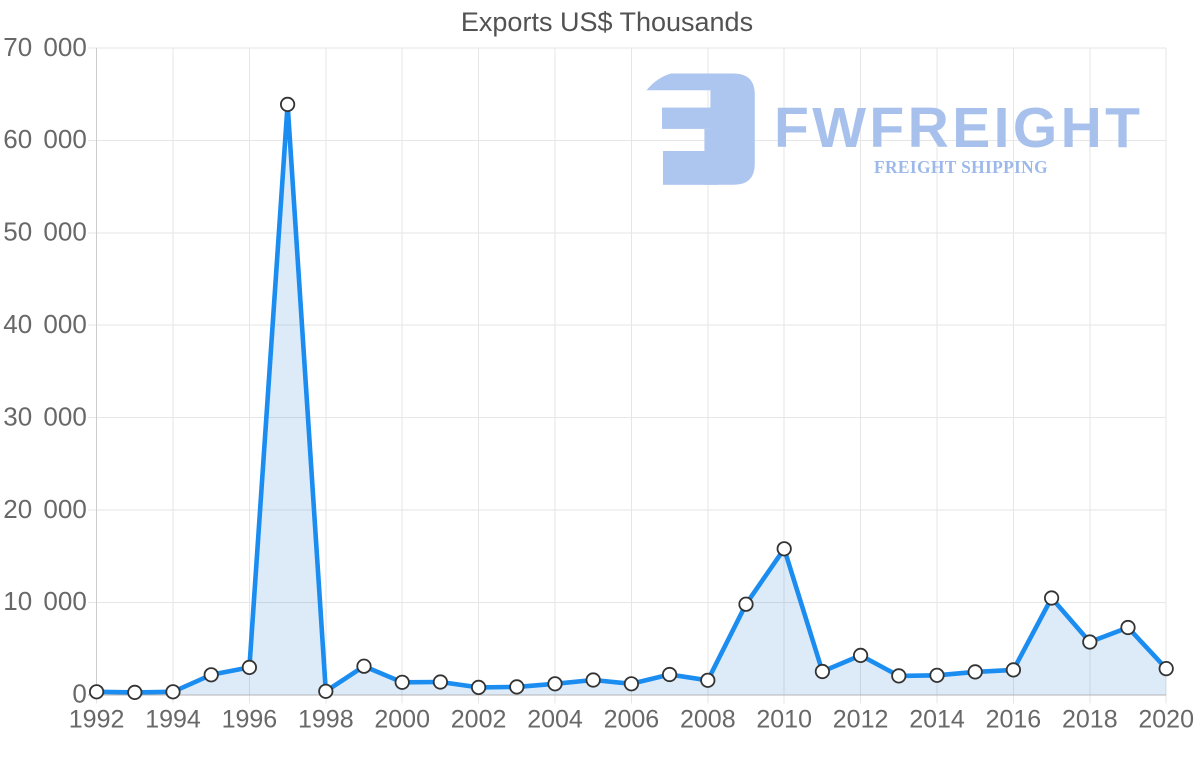  I want to click on svg-text: 2006, so click(632, 720).